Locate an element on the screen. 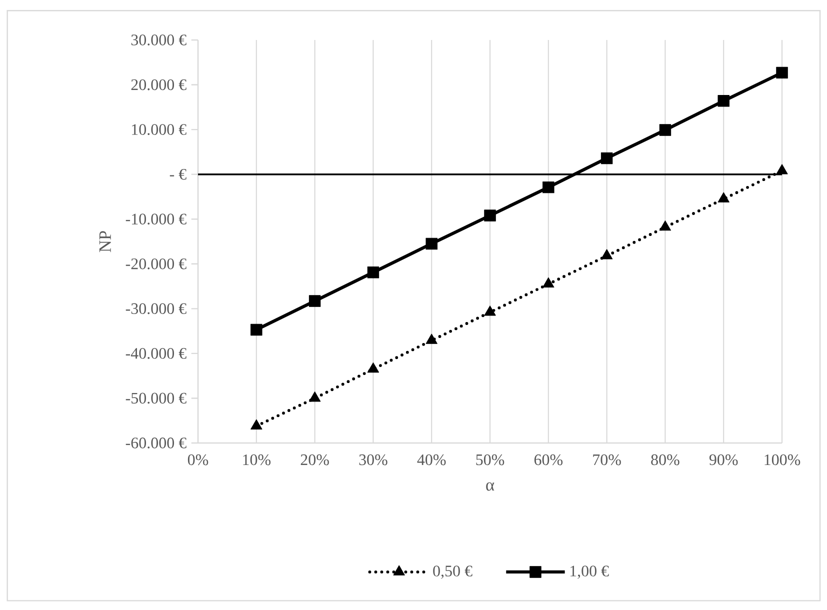 The height and width of the screenshot is (610, 827). x-axis-title: α is located at coordinates (490, 486).